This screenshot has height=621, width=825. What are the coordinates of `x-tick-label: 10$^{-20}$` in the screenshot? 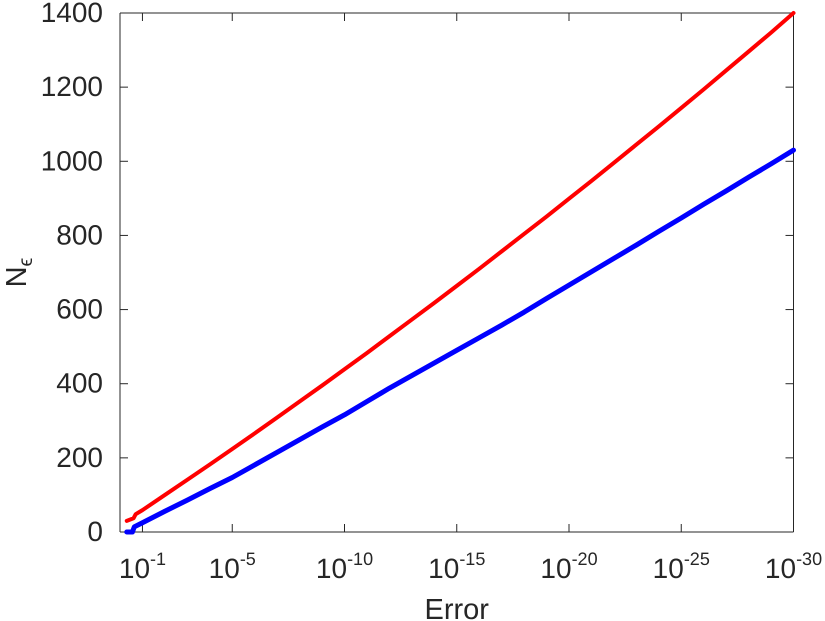 It's located at (569, 566).